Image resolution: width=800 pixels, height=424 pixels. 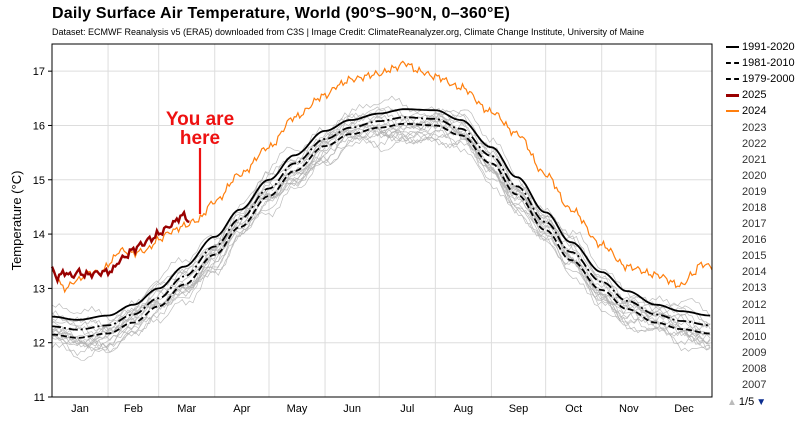 I want to click on month-label: May, so click(x=297, y=409).